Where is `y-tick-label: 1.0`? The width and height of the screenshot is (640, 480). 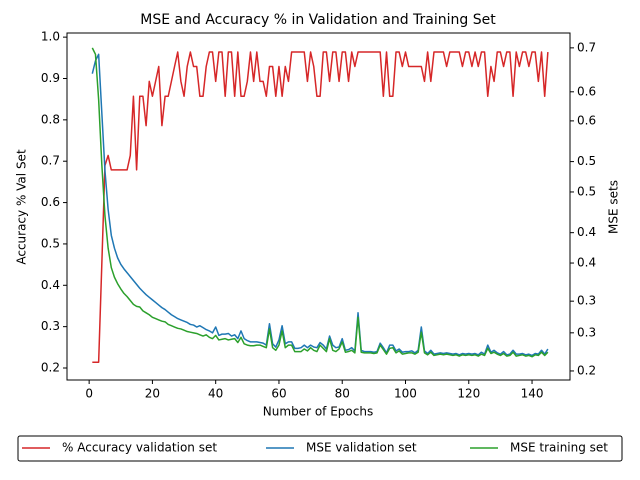 y-tick-label: 1.0 is located at coordinates (50, 37).